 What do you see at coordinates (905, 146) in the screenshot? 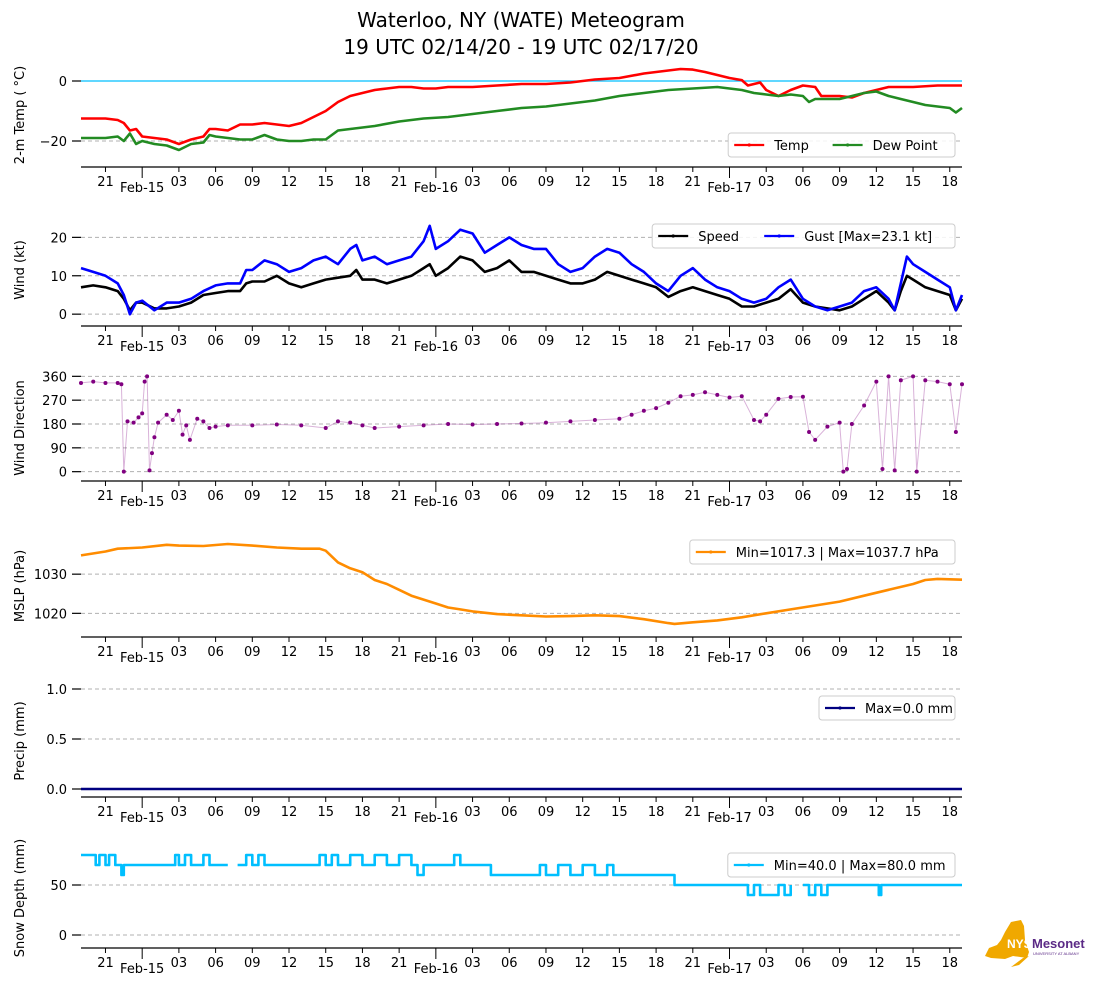
I see `legend-label: Dew Point` at bounding box center [905, 146].